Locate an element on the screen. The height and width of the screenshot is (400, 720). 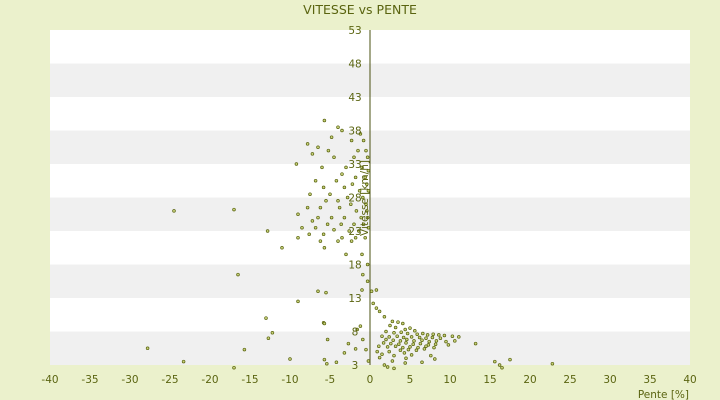
x-tick-label: 25 is located at coordinates (569, 380).